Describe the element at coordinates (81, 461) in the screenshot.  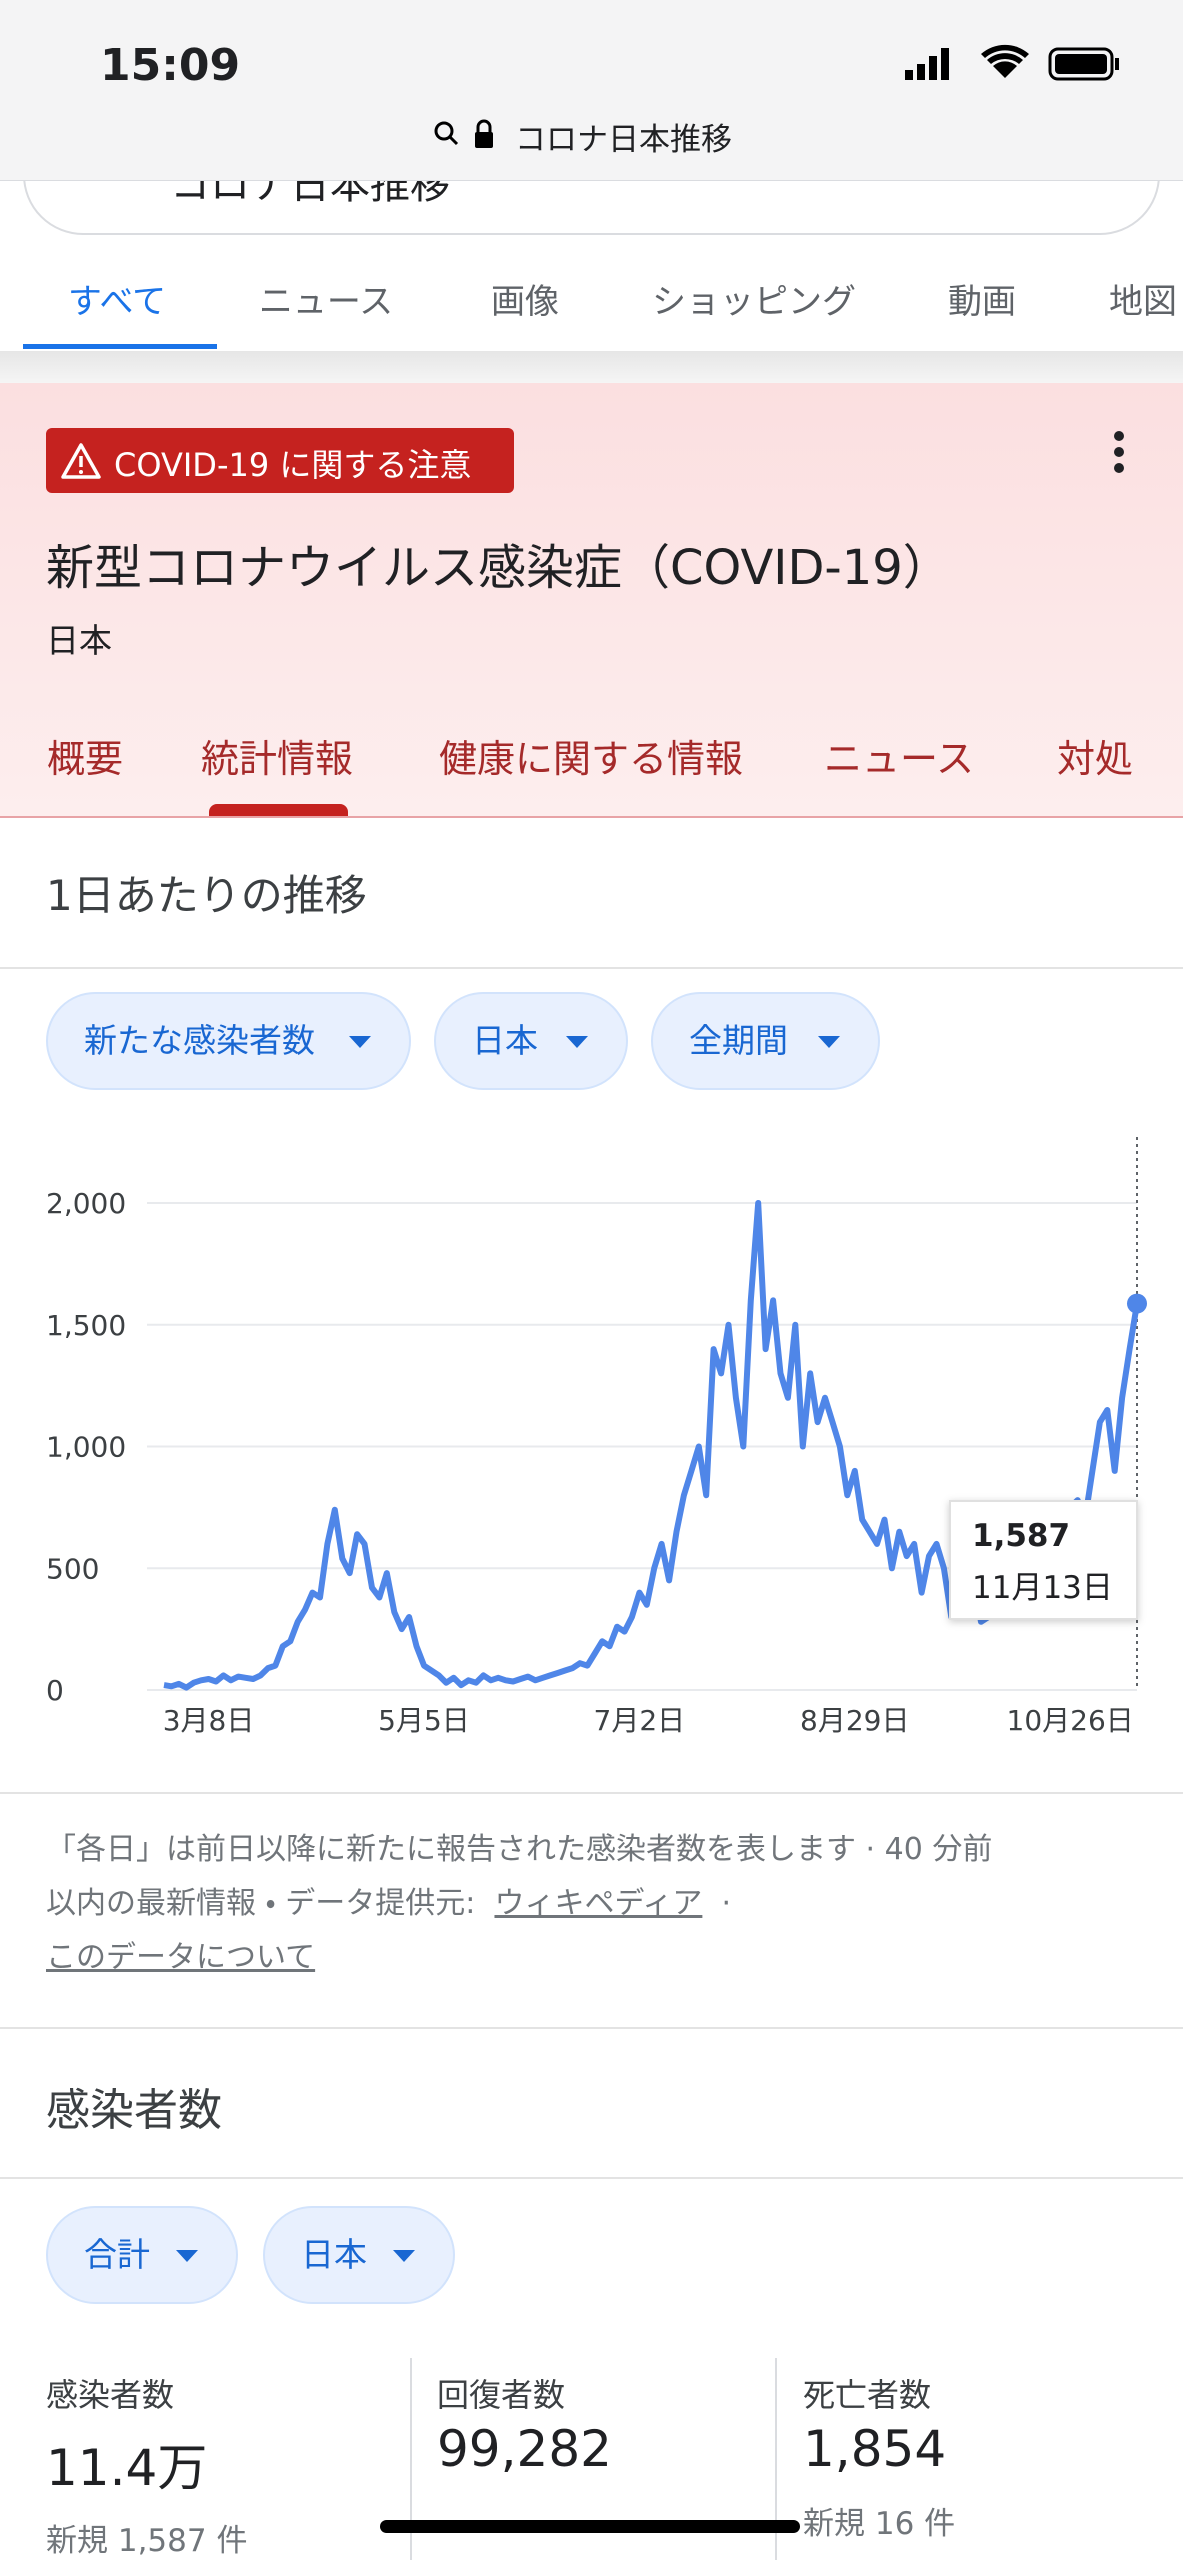
I see `alert-icon` at that location.